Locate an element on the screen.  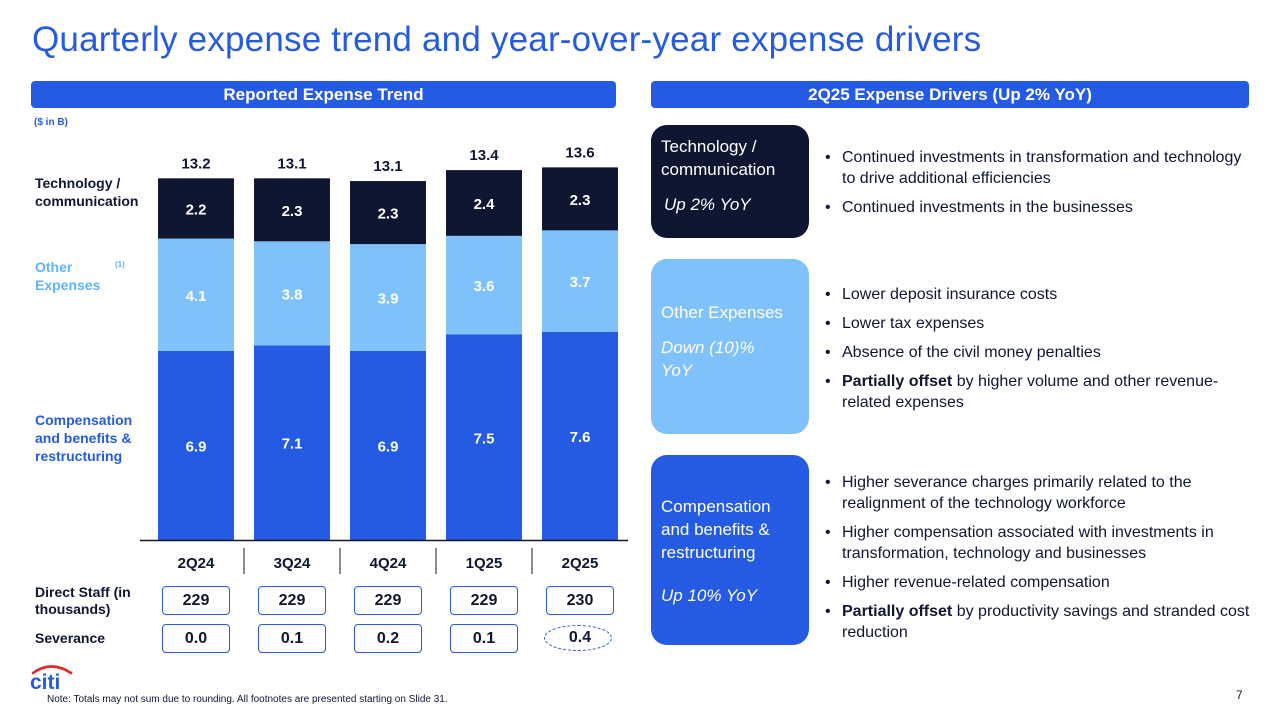
driver-bullet: Lower tax expenses is located at coordinates (1035, 323).